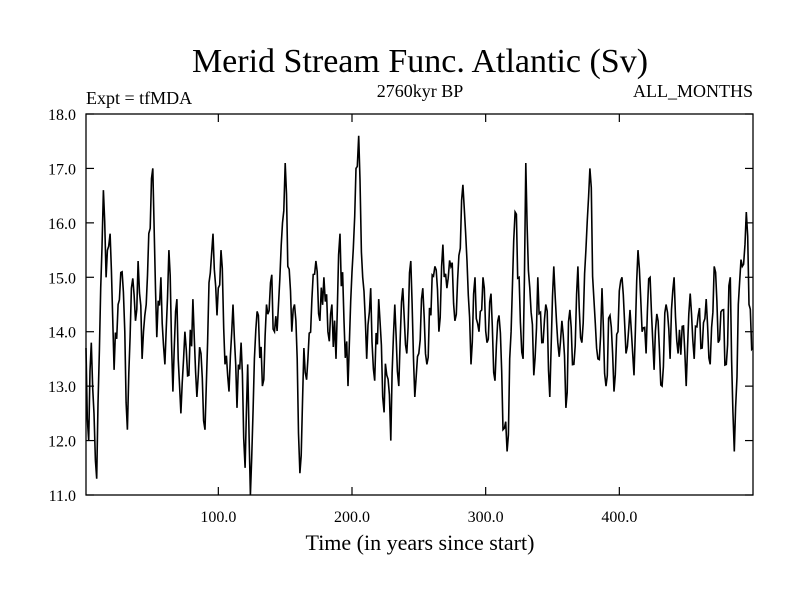 The width and height of the screenshot is (800, 600). Describe the element at coordinates (420, 91) in the screenshot. I see `chart-subtitle-center: 2760kyr BP` at that location.